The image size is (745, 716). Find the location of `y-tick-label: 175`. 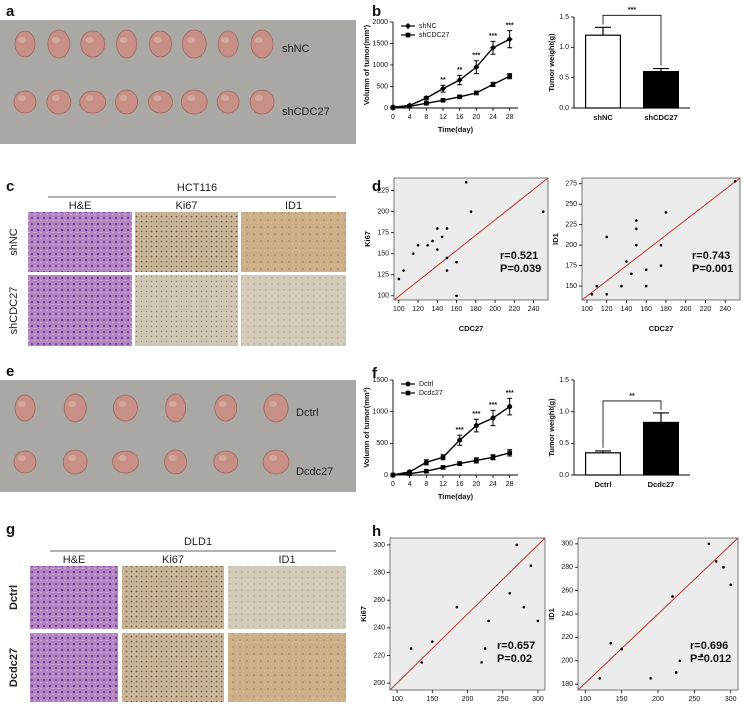

y-tick-label: 175 is located at coordinates (571, 265).